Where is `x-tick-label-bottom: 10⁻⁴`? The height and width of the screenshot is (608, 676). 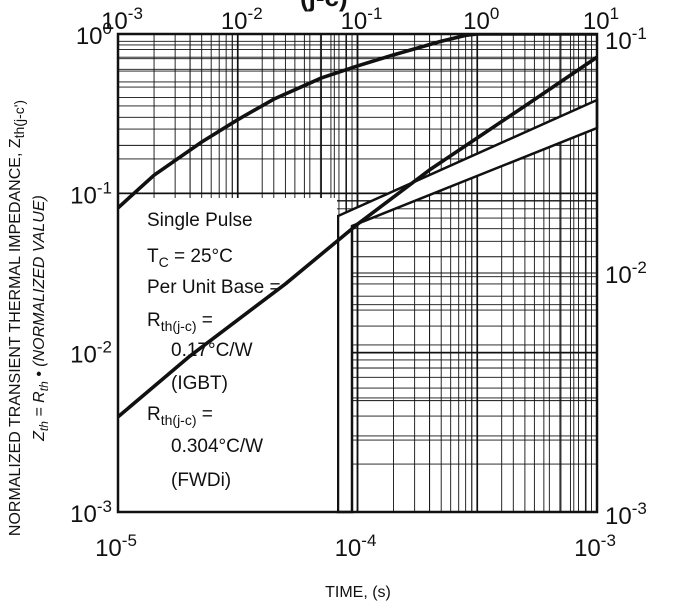 x-tick-label-bottom: 10⁻⁴ is located at coordinates (356, 546).